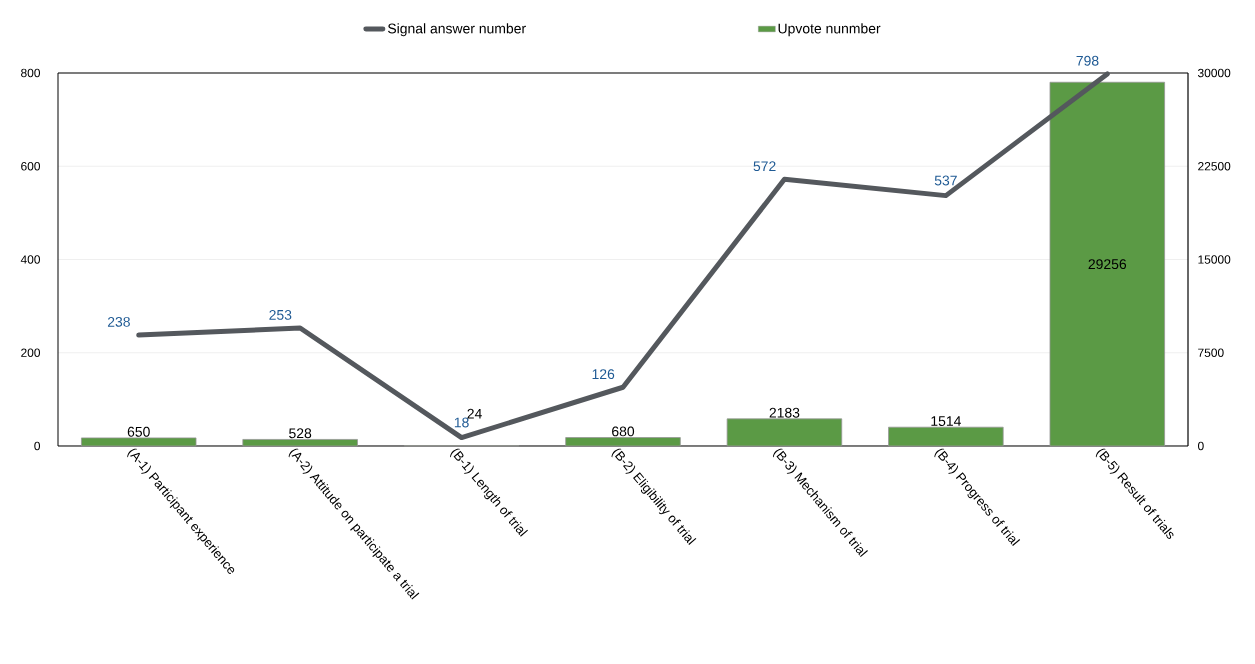 This screenshot has height=664, width=1255. What do you see at coordinates (30, 259) in the screenshot?
I see `y-tick-label: 400` at bounding box center [30, 259].